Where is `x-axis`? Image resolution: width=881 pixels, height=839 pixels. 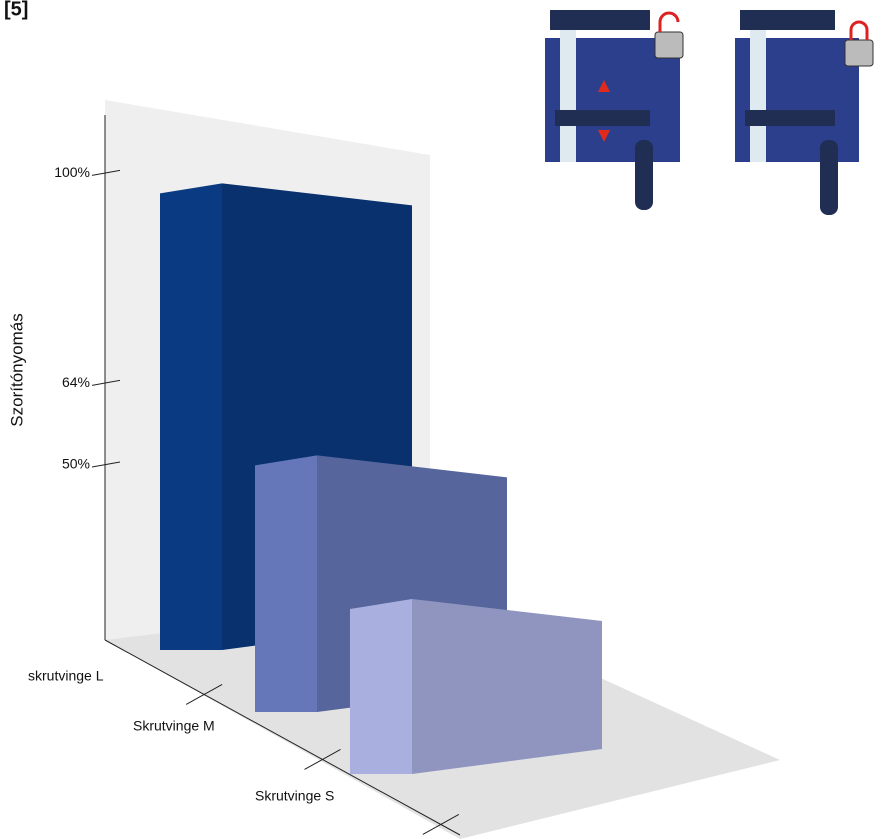 x-axis is located at coordinates (282, 737).